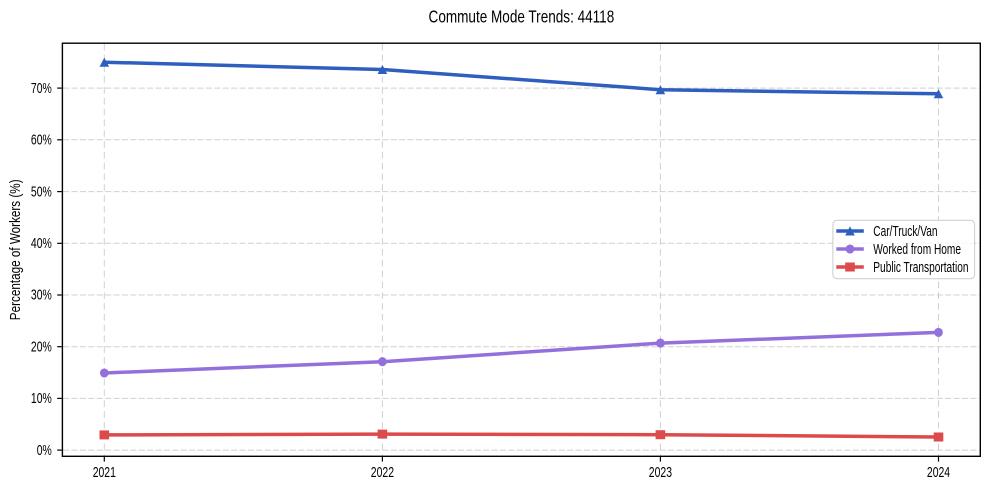 The image size is (990, 490). What do you see at coordinates (41, 347) in the screenshot?
I see `svg-text: 20%` at bounding box center [41, 347].